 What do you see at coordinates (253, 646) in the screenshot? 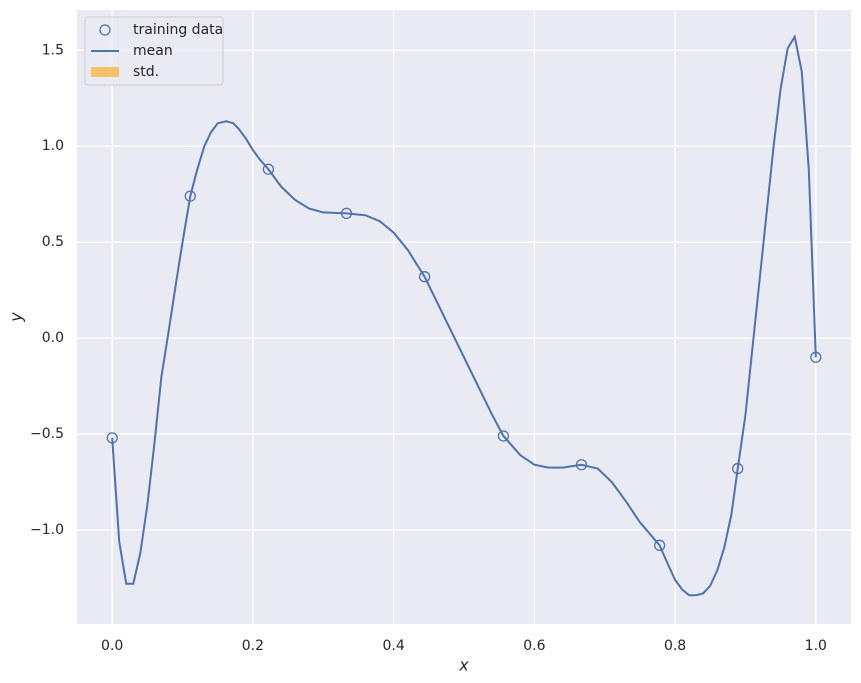
I see `x-tick-label: 0.2` at bounding box center [253, 646].